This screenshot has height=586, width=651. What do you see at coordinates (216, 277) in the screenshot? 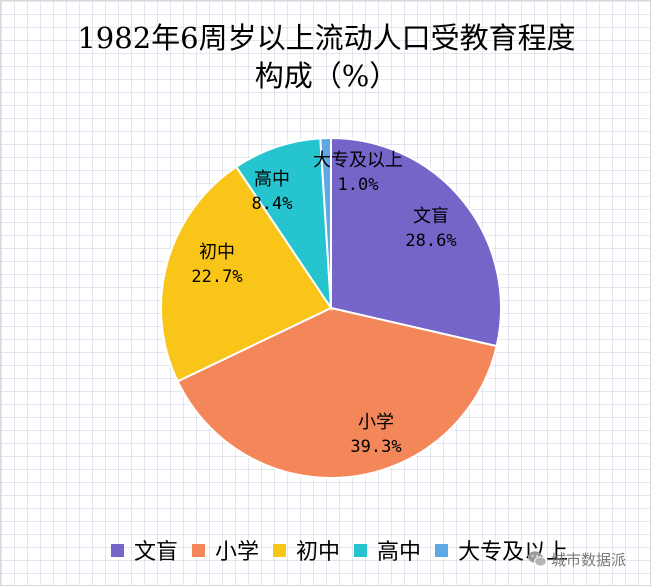
I see `slice-label-value-3: 22.7%` at bounding box center [216, 277].